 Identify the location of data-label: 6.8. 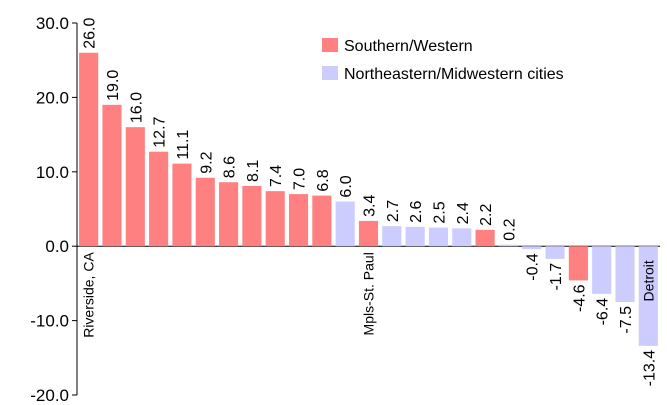
(323, 180).